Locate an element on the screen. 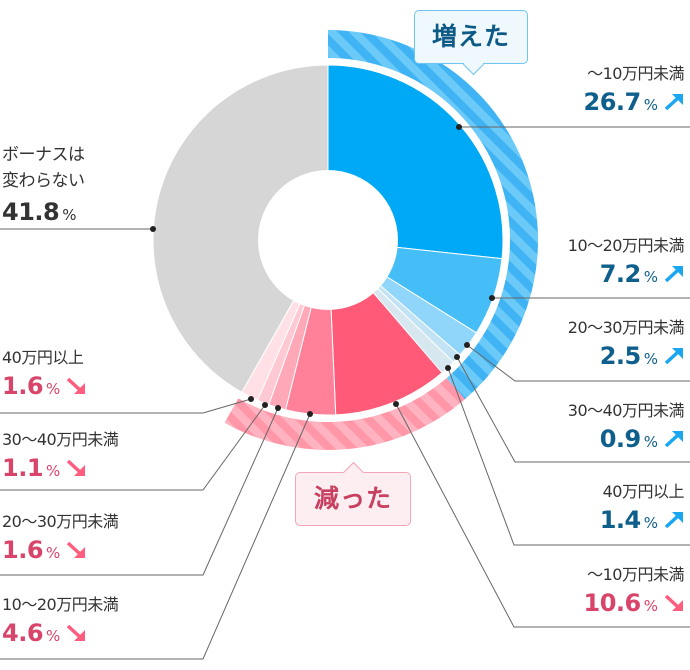 The height and width of the screenshot is (670, 690). label-inc-40: 40万円以上 1.4% is located at coordinates (642, 510).